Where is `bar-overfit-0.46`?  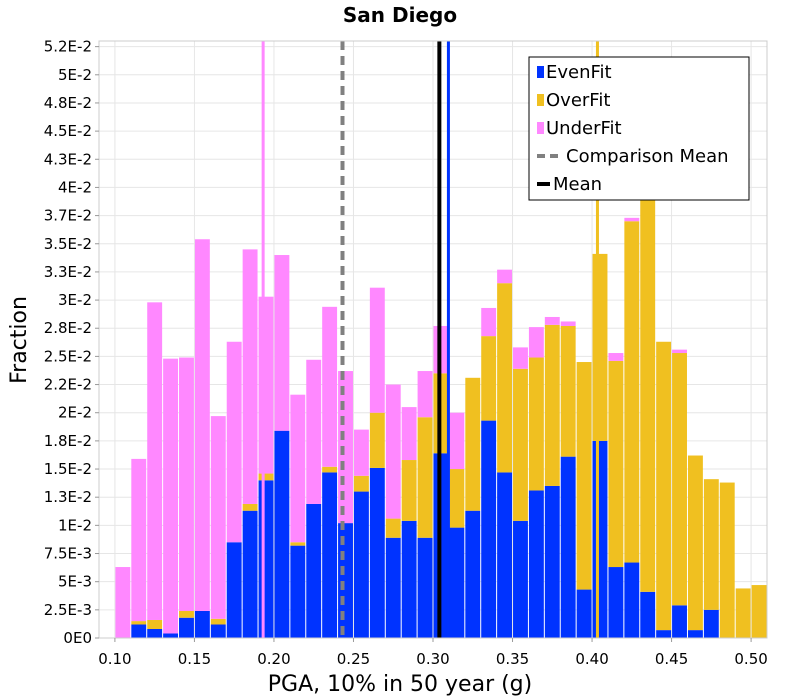
bar-overfit-0.46 is located at coordinates (695, 543).